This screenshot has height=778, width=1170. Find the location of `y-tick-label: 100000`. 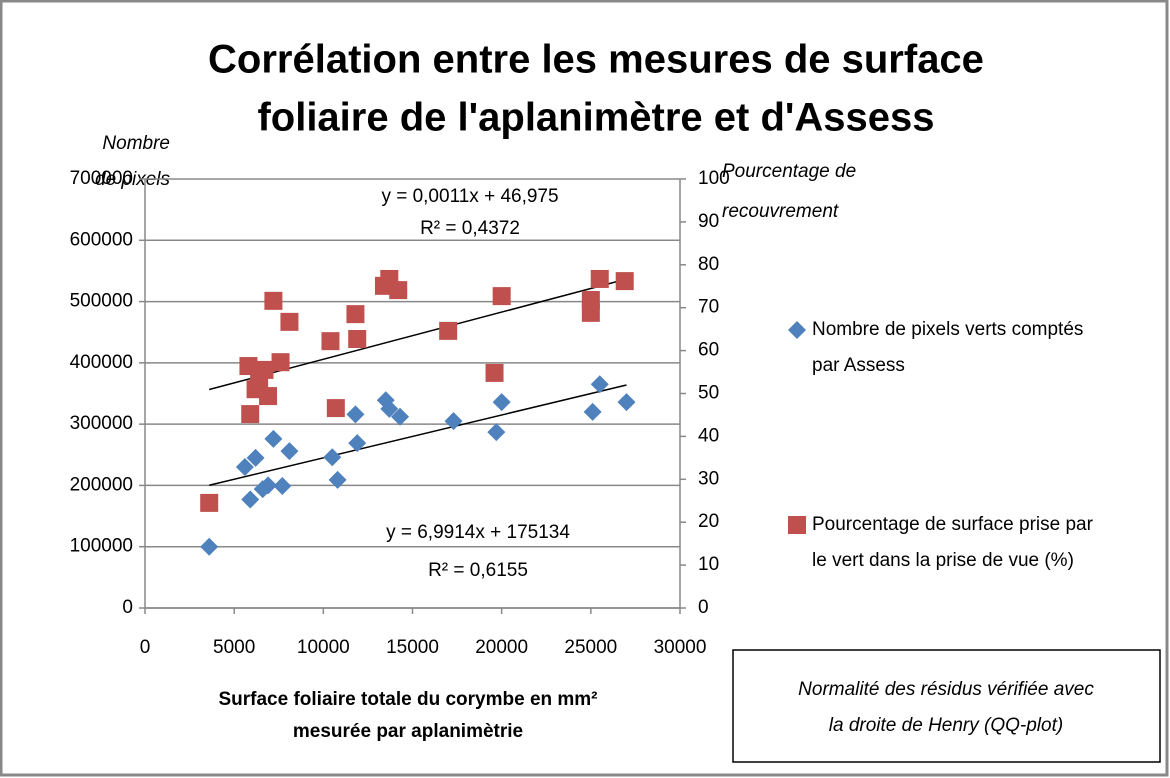

y-tick-label: 100000 is located at coordinates (101, 546).